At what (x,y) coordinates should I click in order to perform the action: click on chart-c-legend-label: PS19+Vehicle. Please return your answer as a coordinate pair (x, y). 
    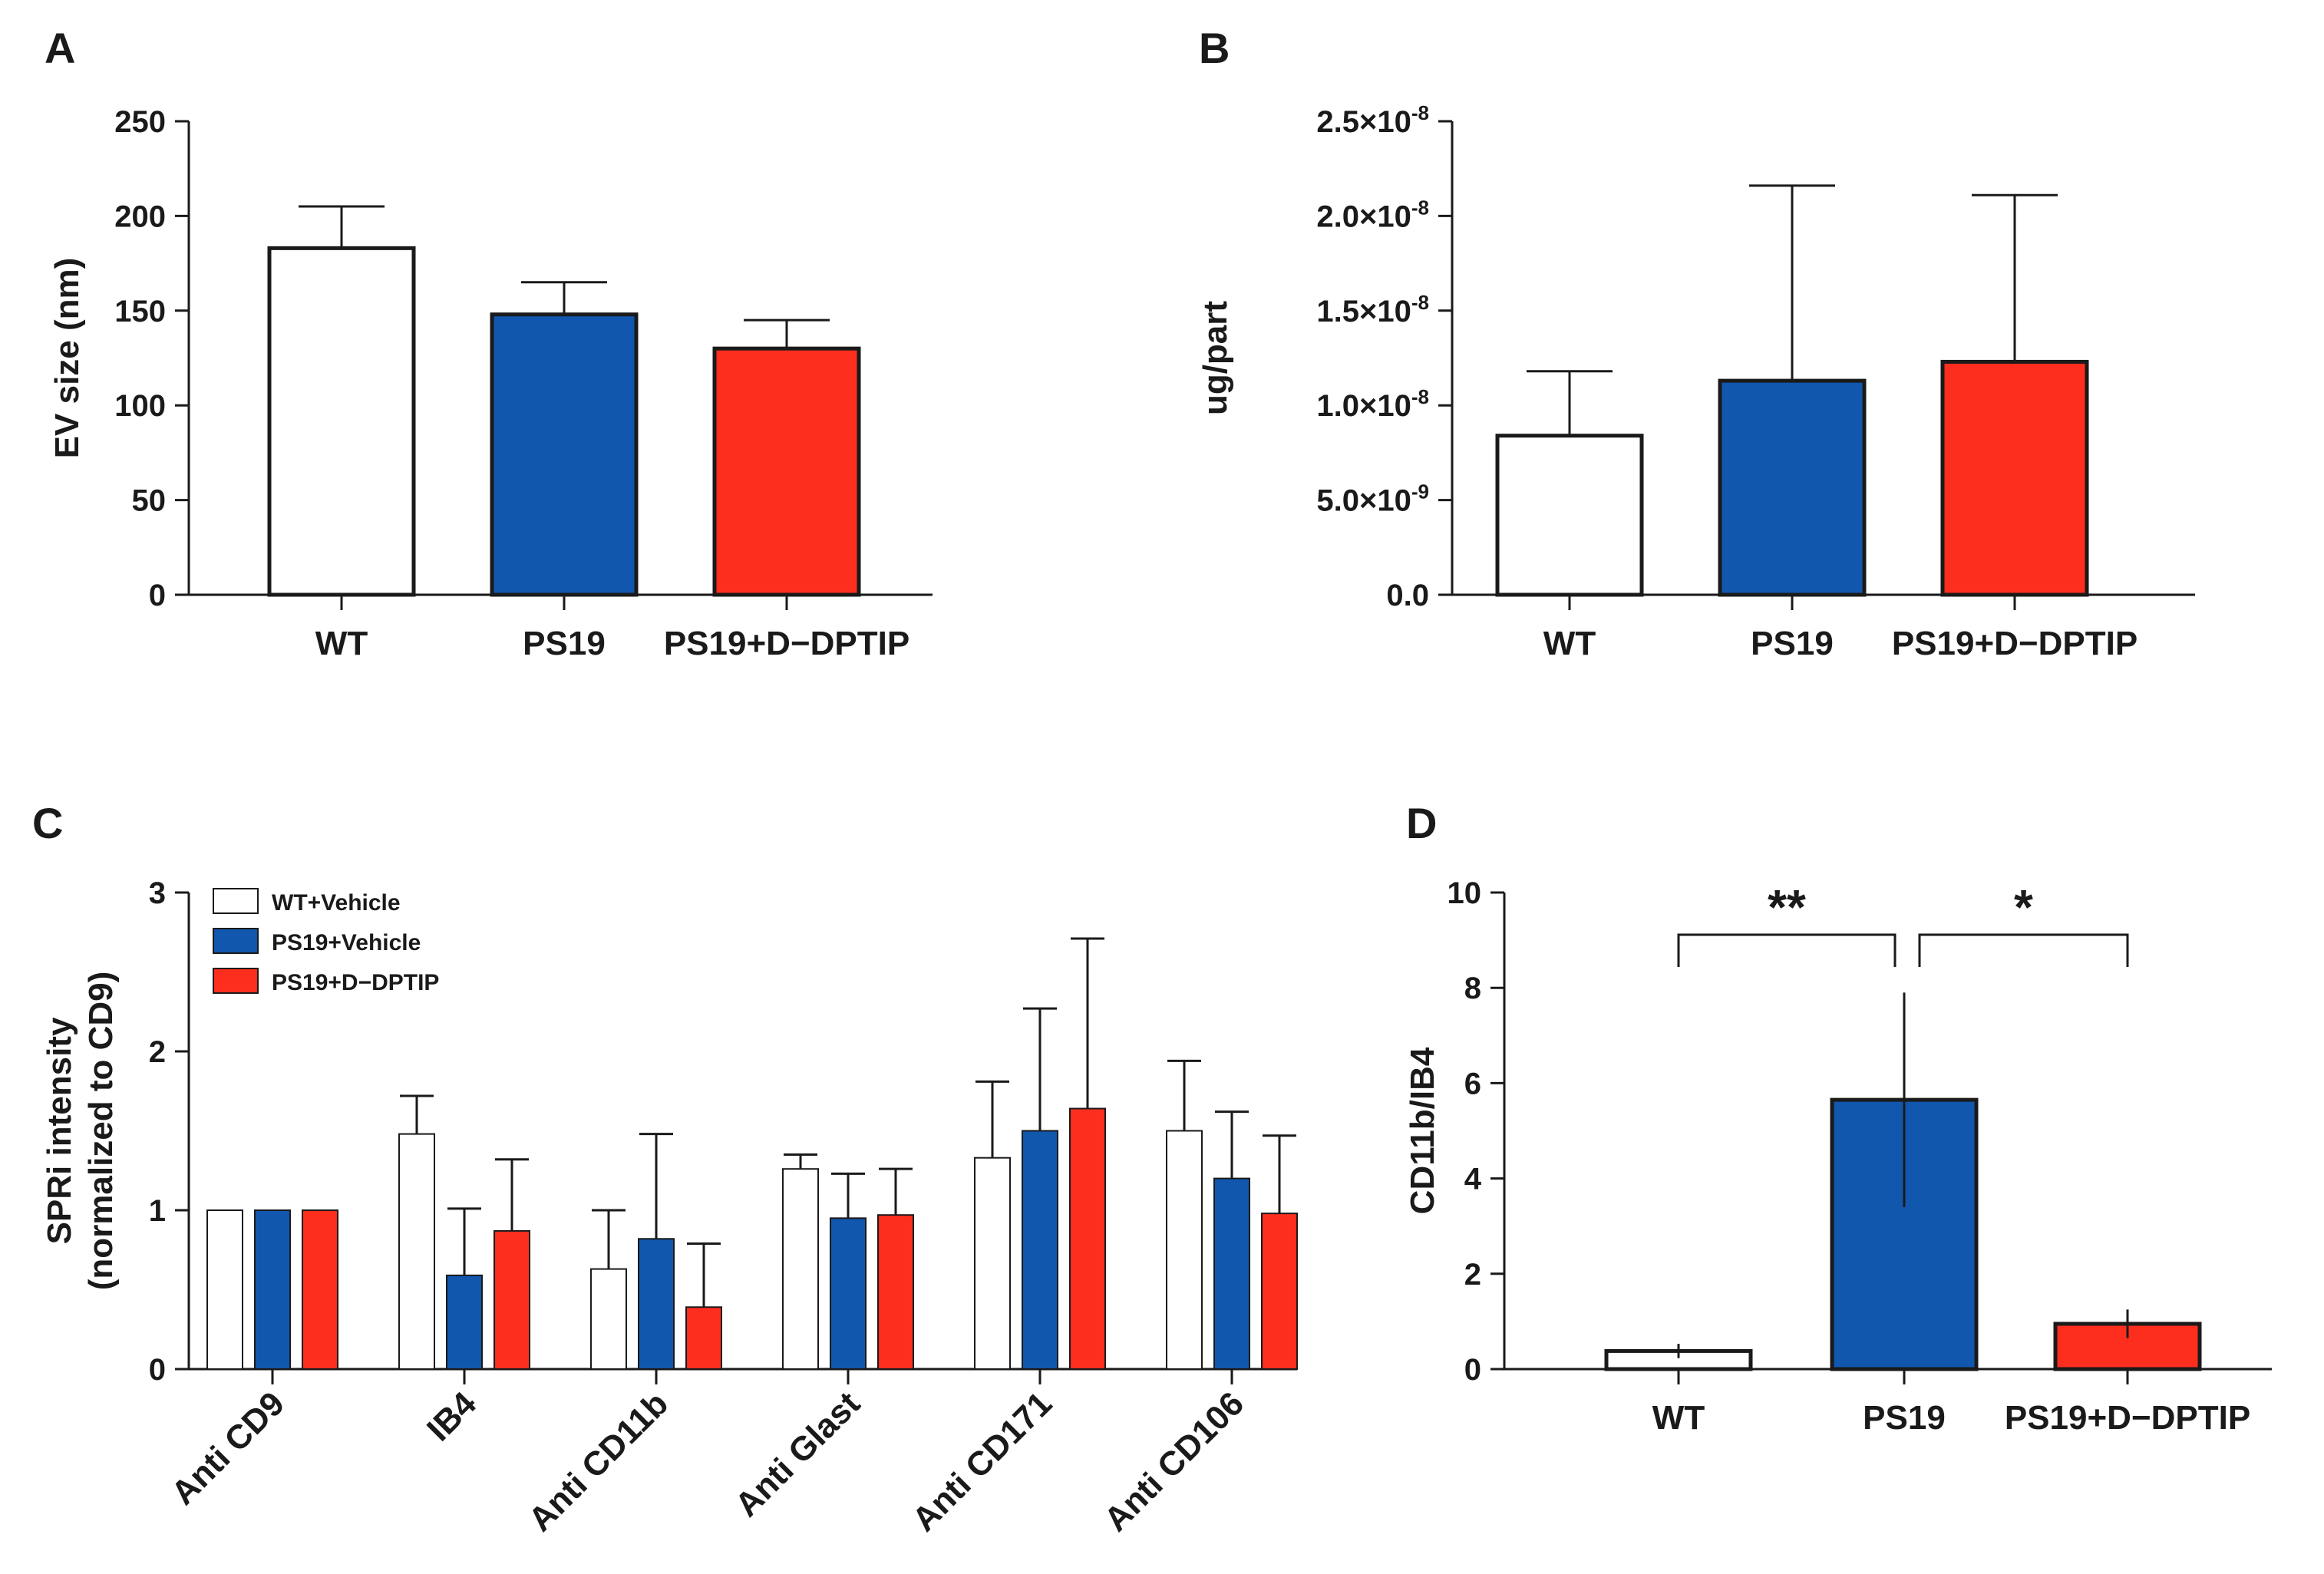
    Looking at the image, I should click on (346, 942).